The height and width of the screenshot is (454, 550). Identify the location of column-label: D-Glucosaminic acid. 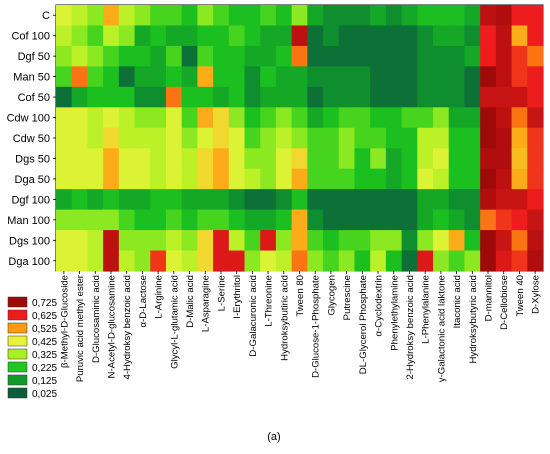
(96, 319).